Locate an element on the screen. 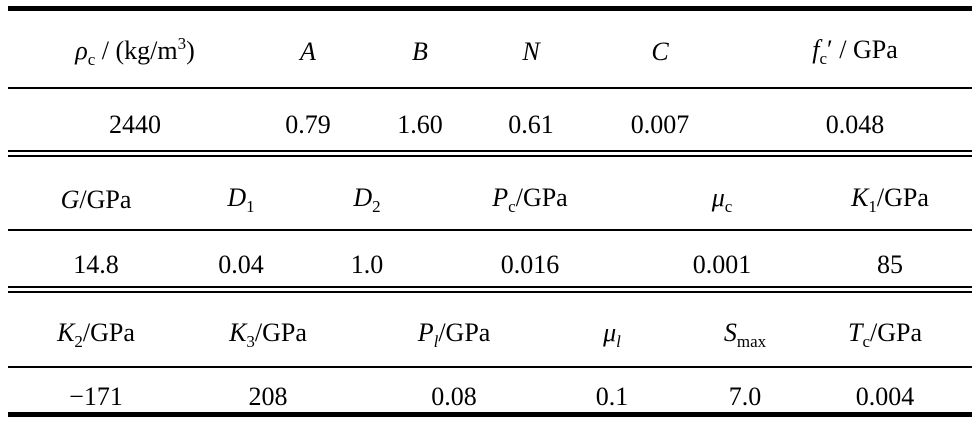 The height and width of the screenshot is (430, 980). top-rule is located at coordinates (490, 8).